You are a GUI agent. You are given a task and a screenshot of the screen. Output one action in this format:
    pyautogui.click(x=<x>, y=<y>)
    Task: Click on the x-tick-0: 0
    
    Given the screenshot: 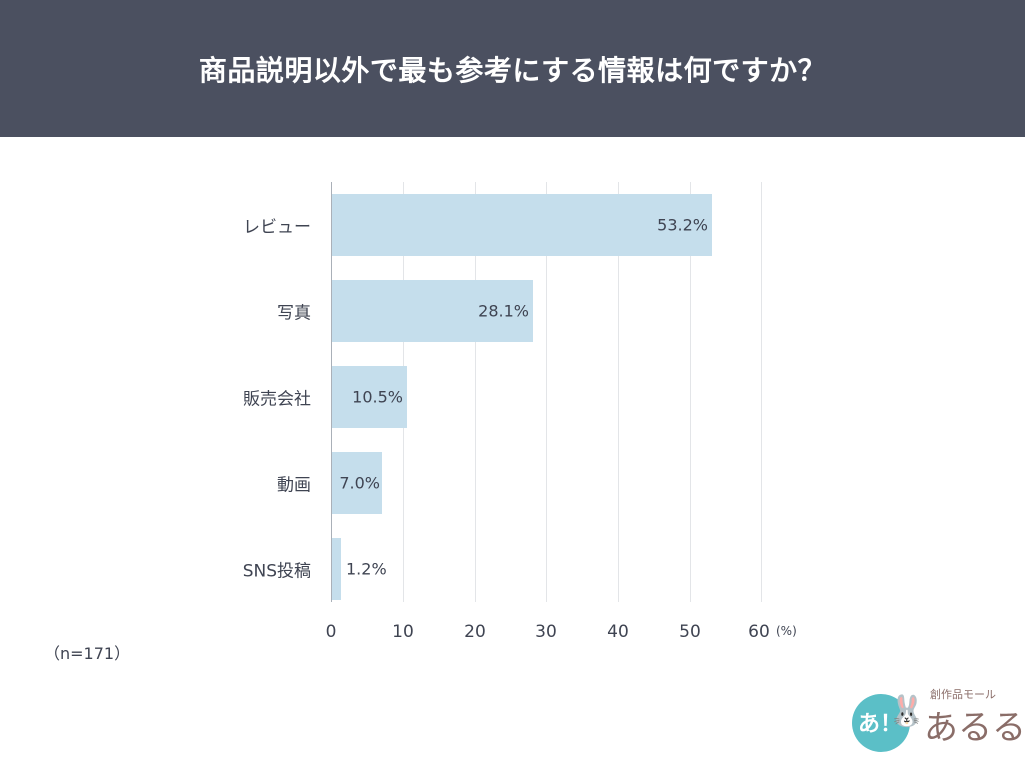 What is the action you would take?
    pyautogui.click(x=331, y=632)
    